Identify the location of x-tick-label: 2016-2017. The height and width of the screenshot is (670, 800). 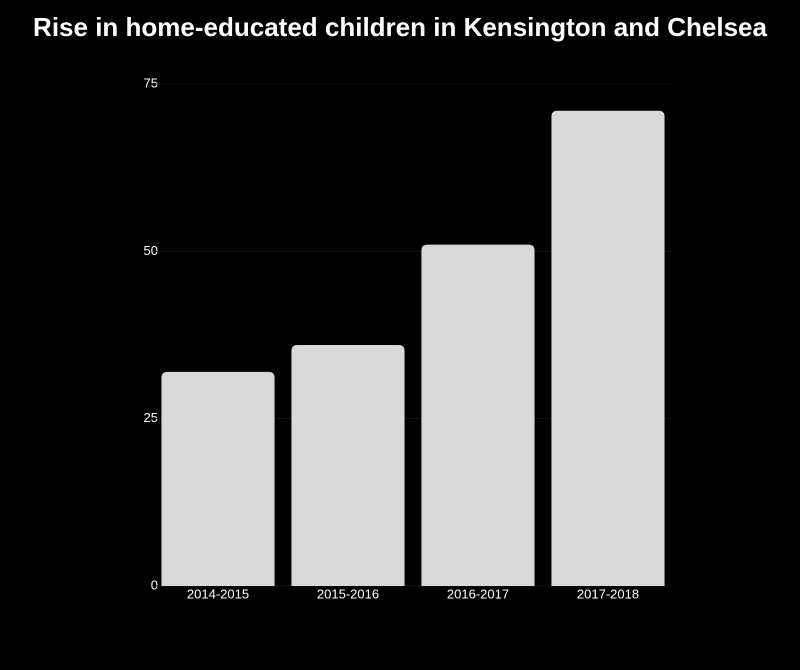
(478, 593).